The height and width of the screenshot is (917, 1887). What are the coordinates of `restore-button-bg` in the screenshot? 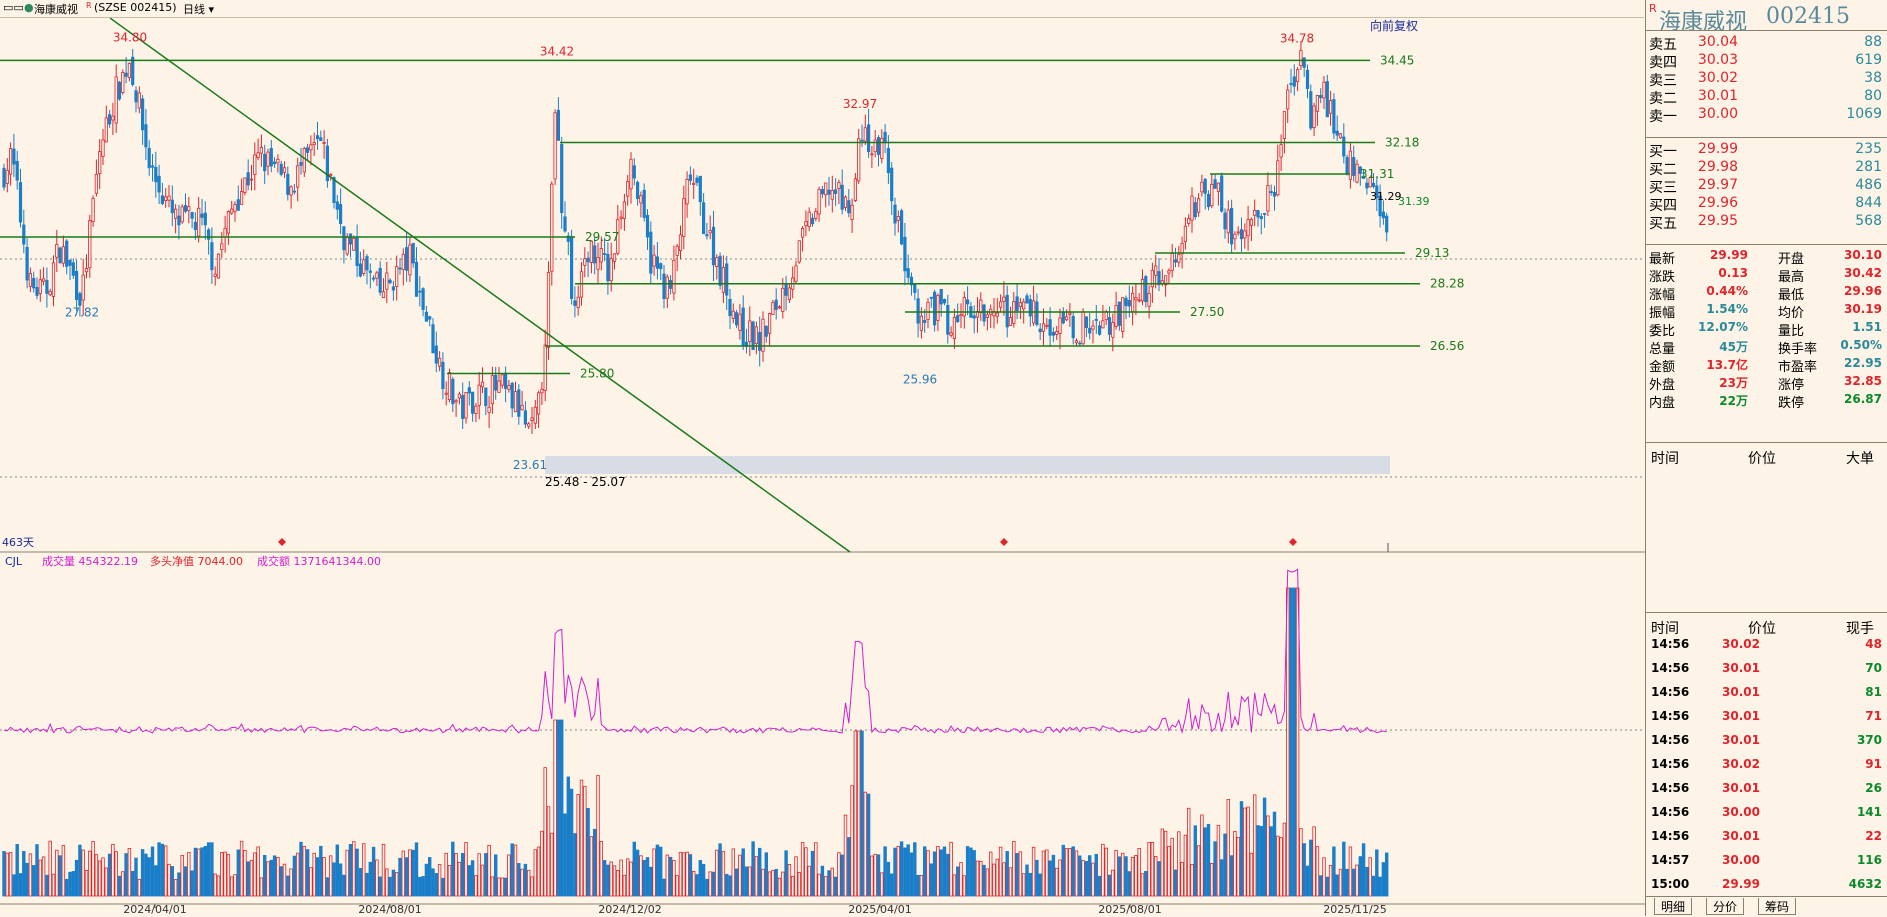 It's located at (1399, 26).